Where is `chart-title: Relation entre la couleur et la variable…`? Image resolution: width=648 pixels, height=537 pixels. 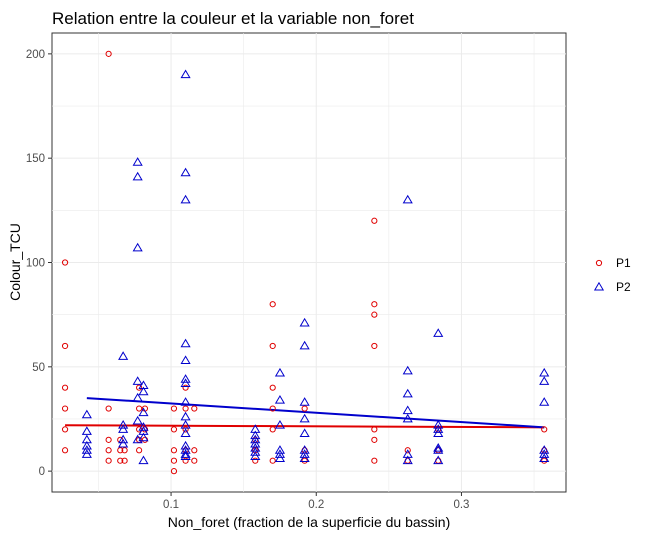 chart-title: Relation entre la couleur et la variable… is located at coordinates (233, 18).